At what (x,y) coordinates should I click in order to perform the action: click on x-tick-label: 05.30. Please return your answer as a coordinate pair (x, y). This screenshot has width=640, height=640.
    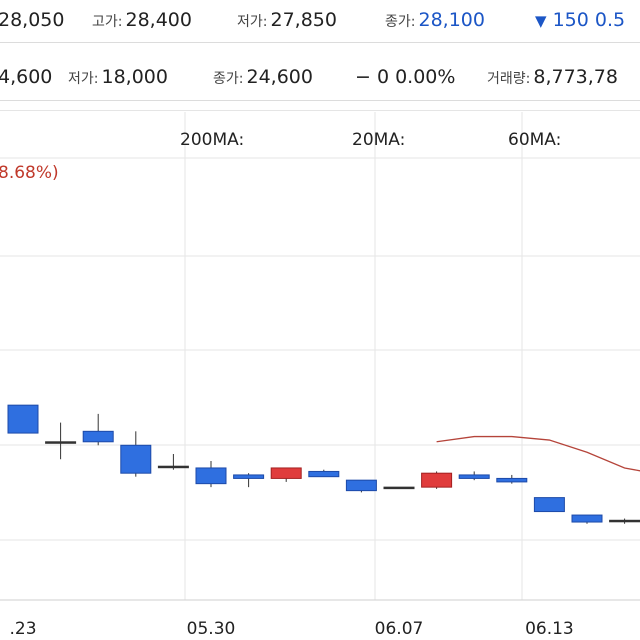
    Looking at the image, I should click on (211, 629).